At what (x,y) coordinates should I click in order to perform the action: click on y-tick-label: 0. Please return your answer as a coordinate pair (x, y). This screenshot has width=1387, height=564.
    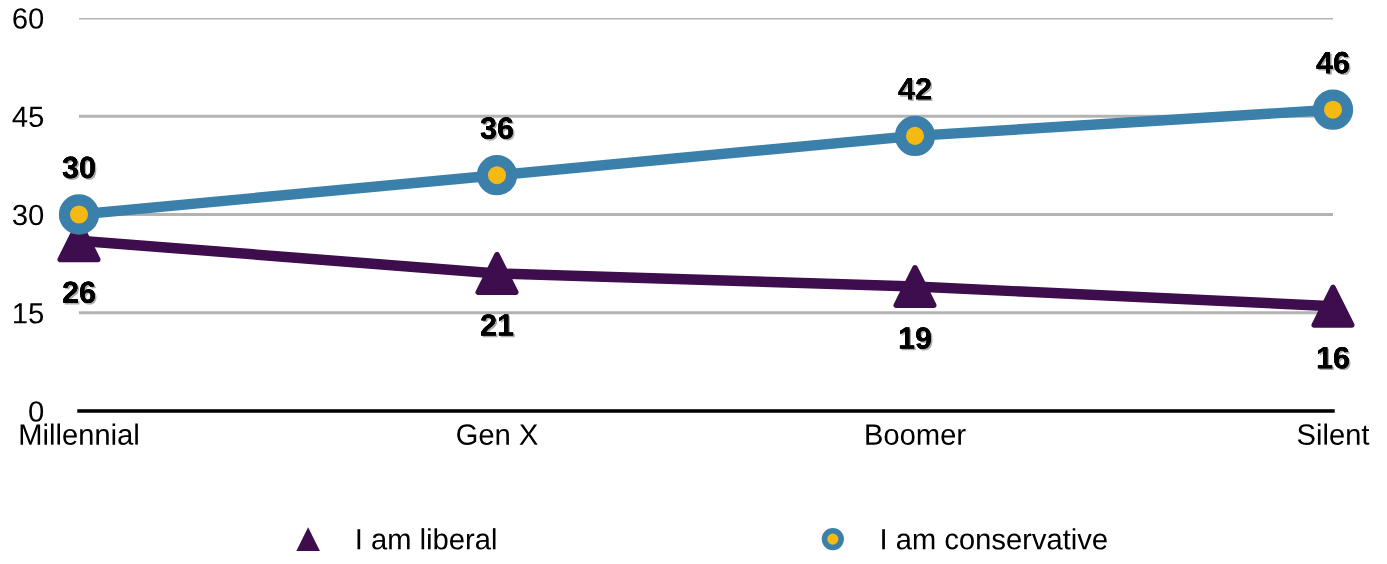
    Looking at the image, I should click on (36, 411).